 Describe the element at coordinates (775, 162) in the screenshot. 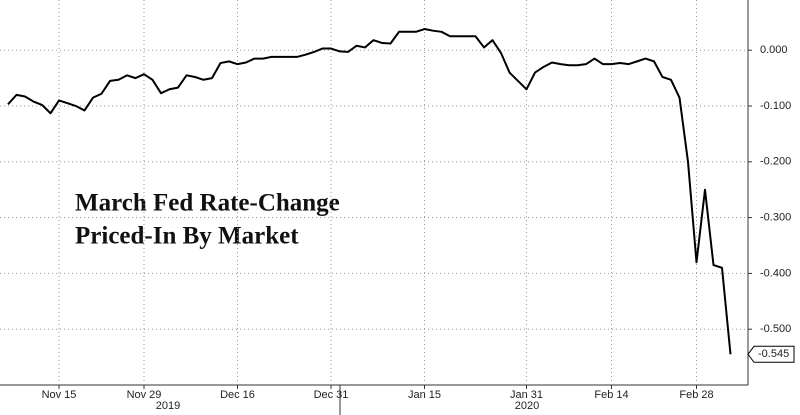

I see `y-tick-label: -0.200` at that location.